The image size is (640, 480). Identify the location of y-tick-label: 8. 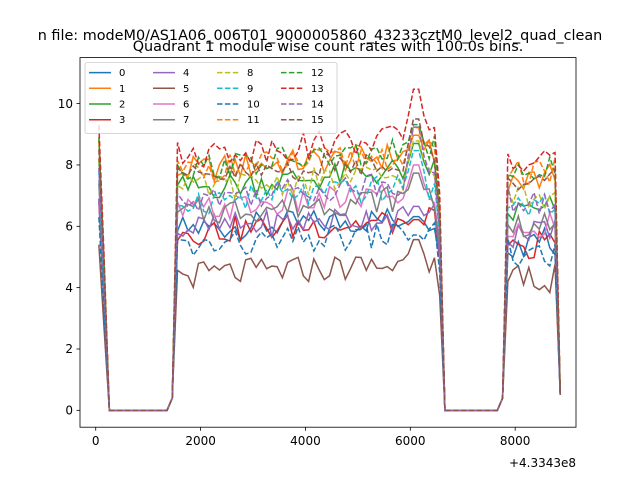
(69, 165).